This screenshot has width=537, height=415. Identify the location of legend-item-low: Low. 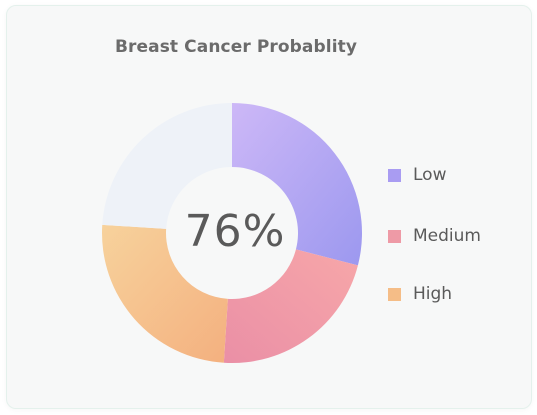
(417, 175).